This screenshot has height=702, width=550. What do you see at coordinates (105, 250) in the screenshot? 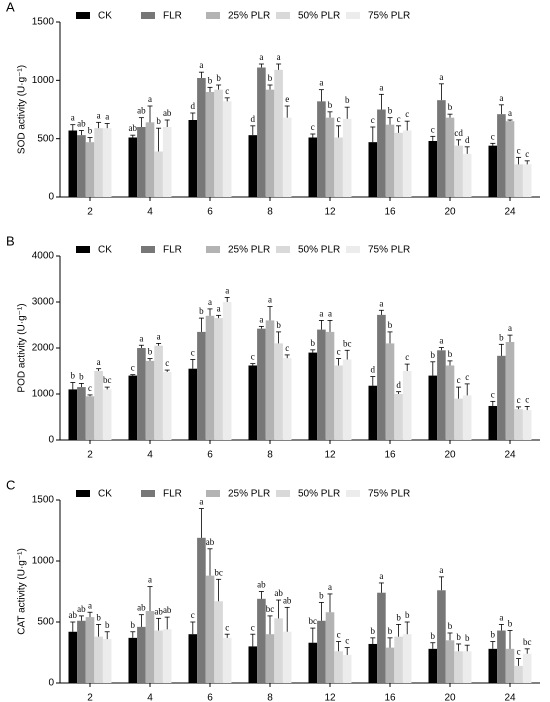
I see `legend-label: CK` at bounding box center [105, 250].